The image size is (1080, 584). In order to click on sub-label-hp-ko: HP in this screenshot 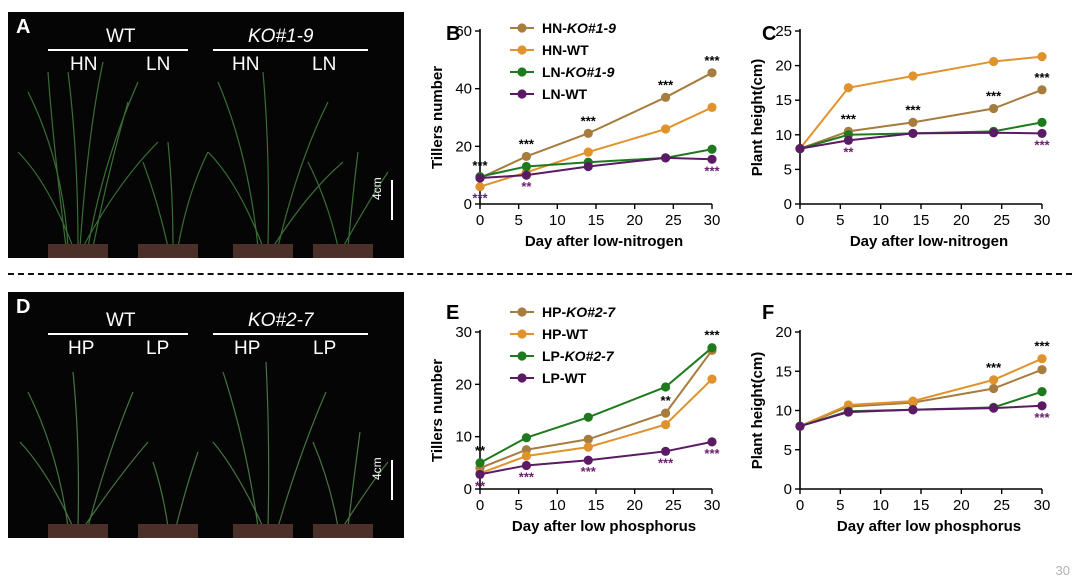, I will do `click(247, 348)`.